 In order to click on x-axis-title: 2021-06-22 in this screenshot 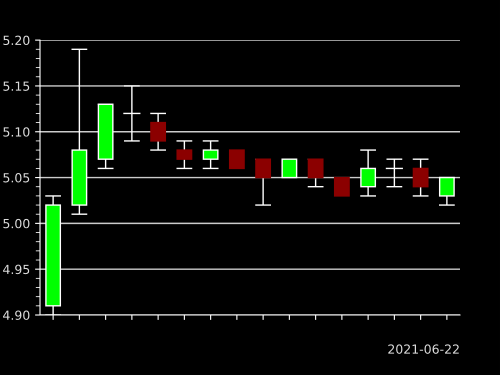, I will do `click(423, 349)`.